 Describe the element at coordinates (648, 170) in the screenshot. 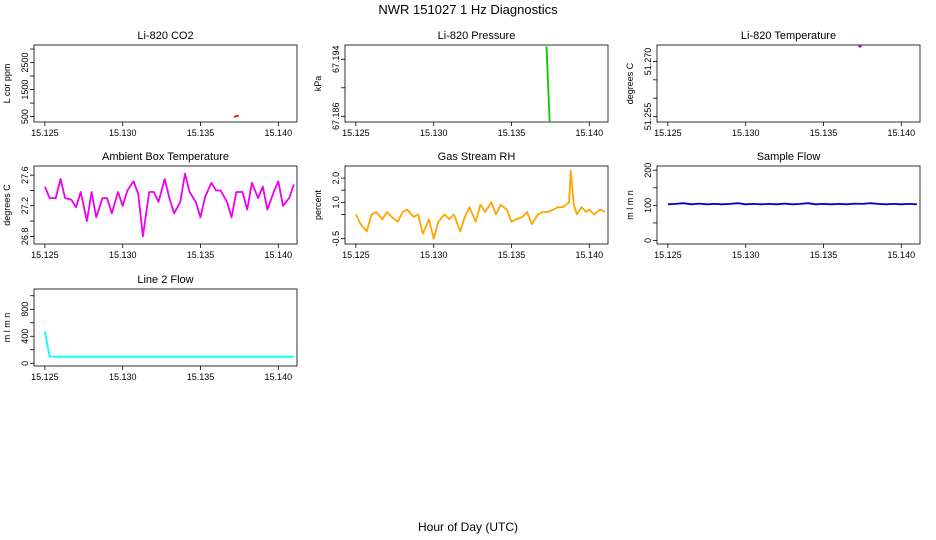

I see `y-tick-label: 200` at that location.